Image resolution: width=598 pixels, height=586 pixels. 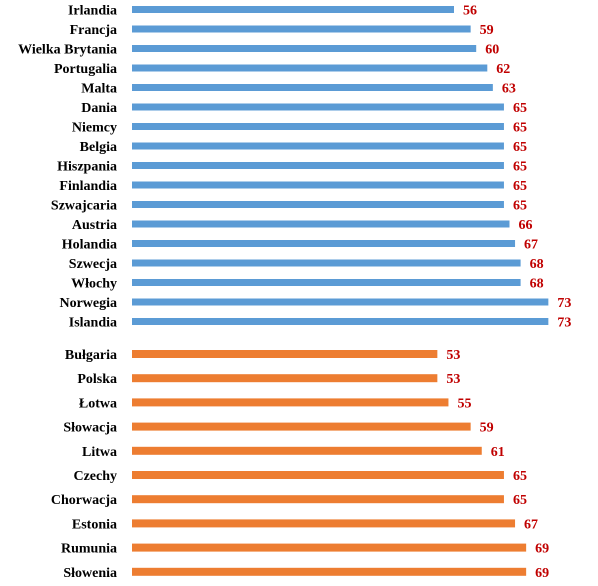 What do you see at coordinates (89, 549) in the screenshot?
I see `category-label: Rumunia` at bounding box center [89, 549].